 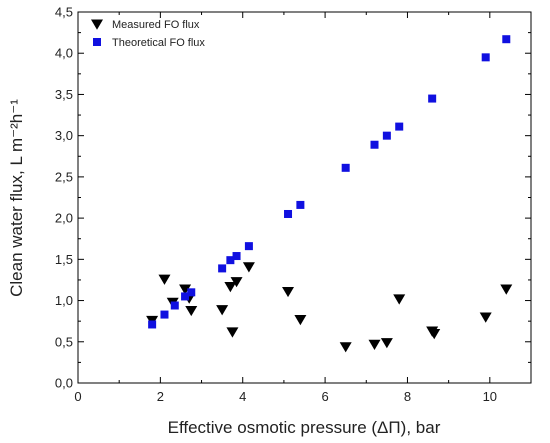 What do you see at coordinates (64, 53) in the screenshot?
I see `y-tick-label: 4,0` at bounding box center [64, 53].